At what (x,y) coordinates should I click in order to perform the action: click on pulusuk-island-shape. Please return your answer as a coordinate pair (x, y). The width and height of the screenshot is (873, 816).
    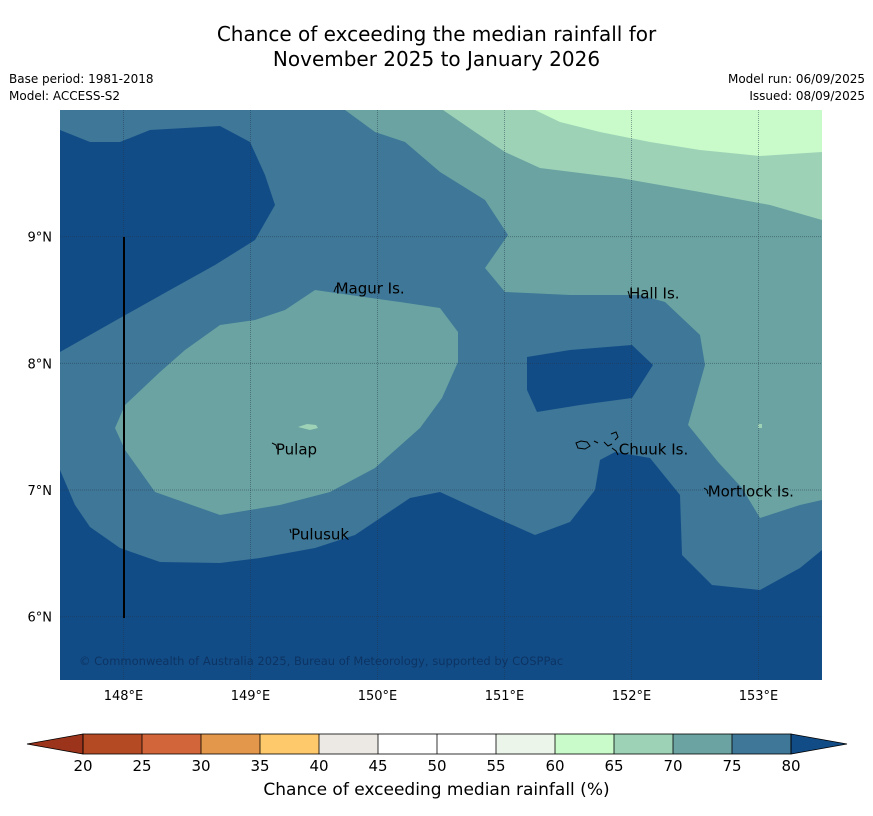
    Looking at the image, I should click on (290, 531).